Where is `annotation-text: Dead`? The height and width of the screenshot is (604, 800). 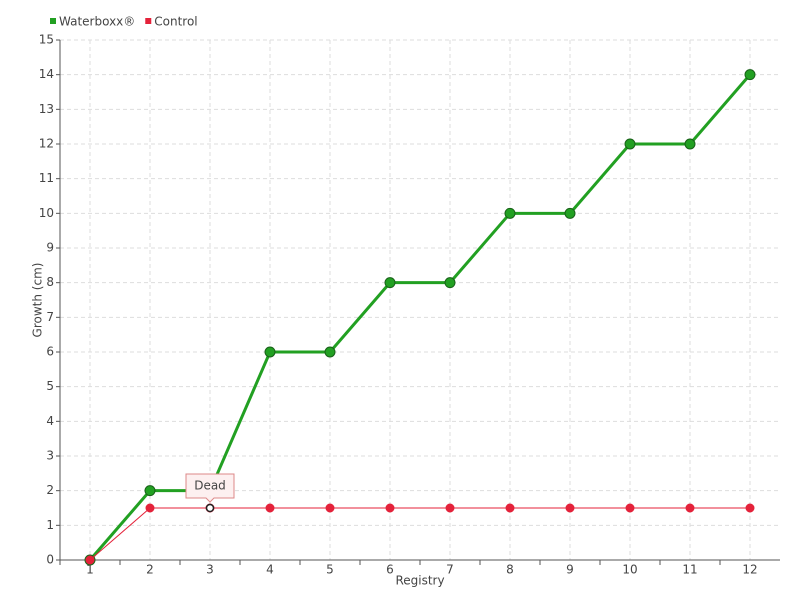 annotation-text: Dead is located at coordinates (210, 486).